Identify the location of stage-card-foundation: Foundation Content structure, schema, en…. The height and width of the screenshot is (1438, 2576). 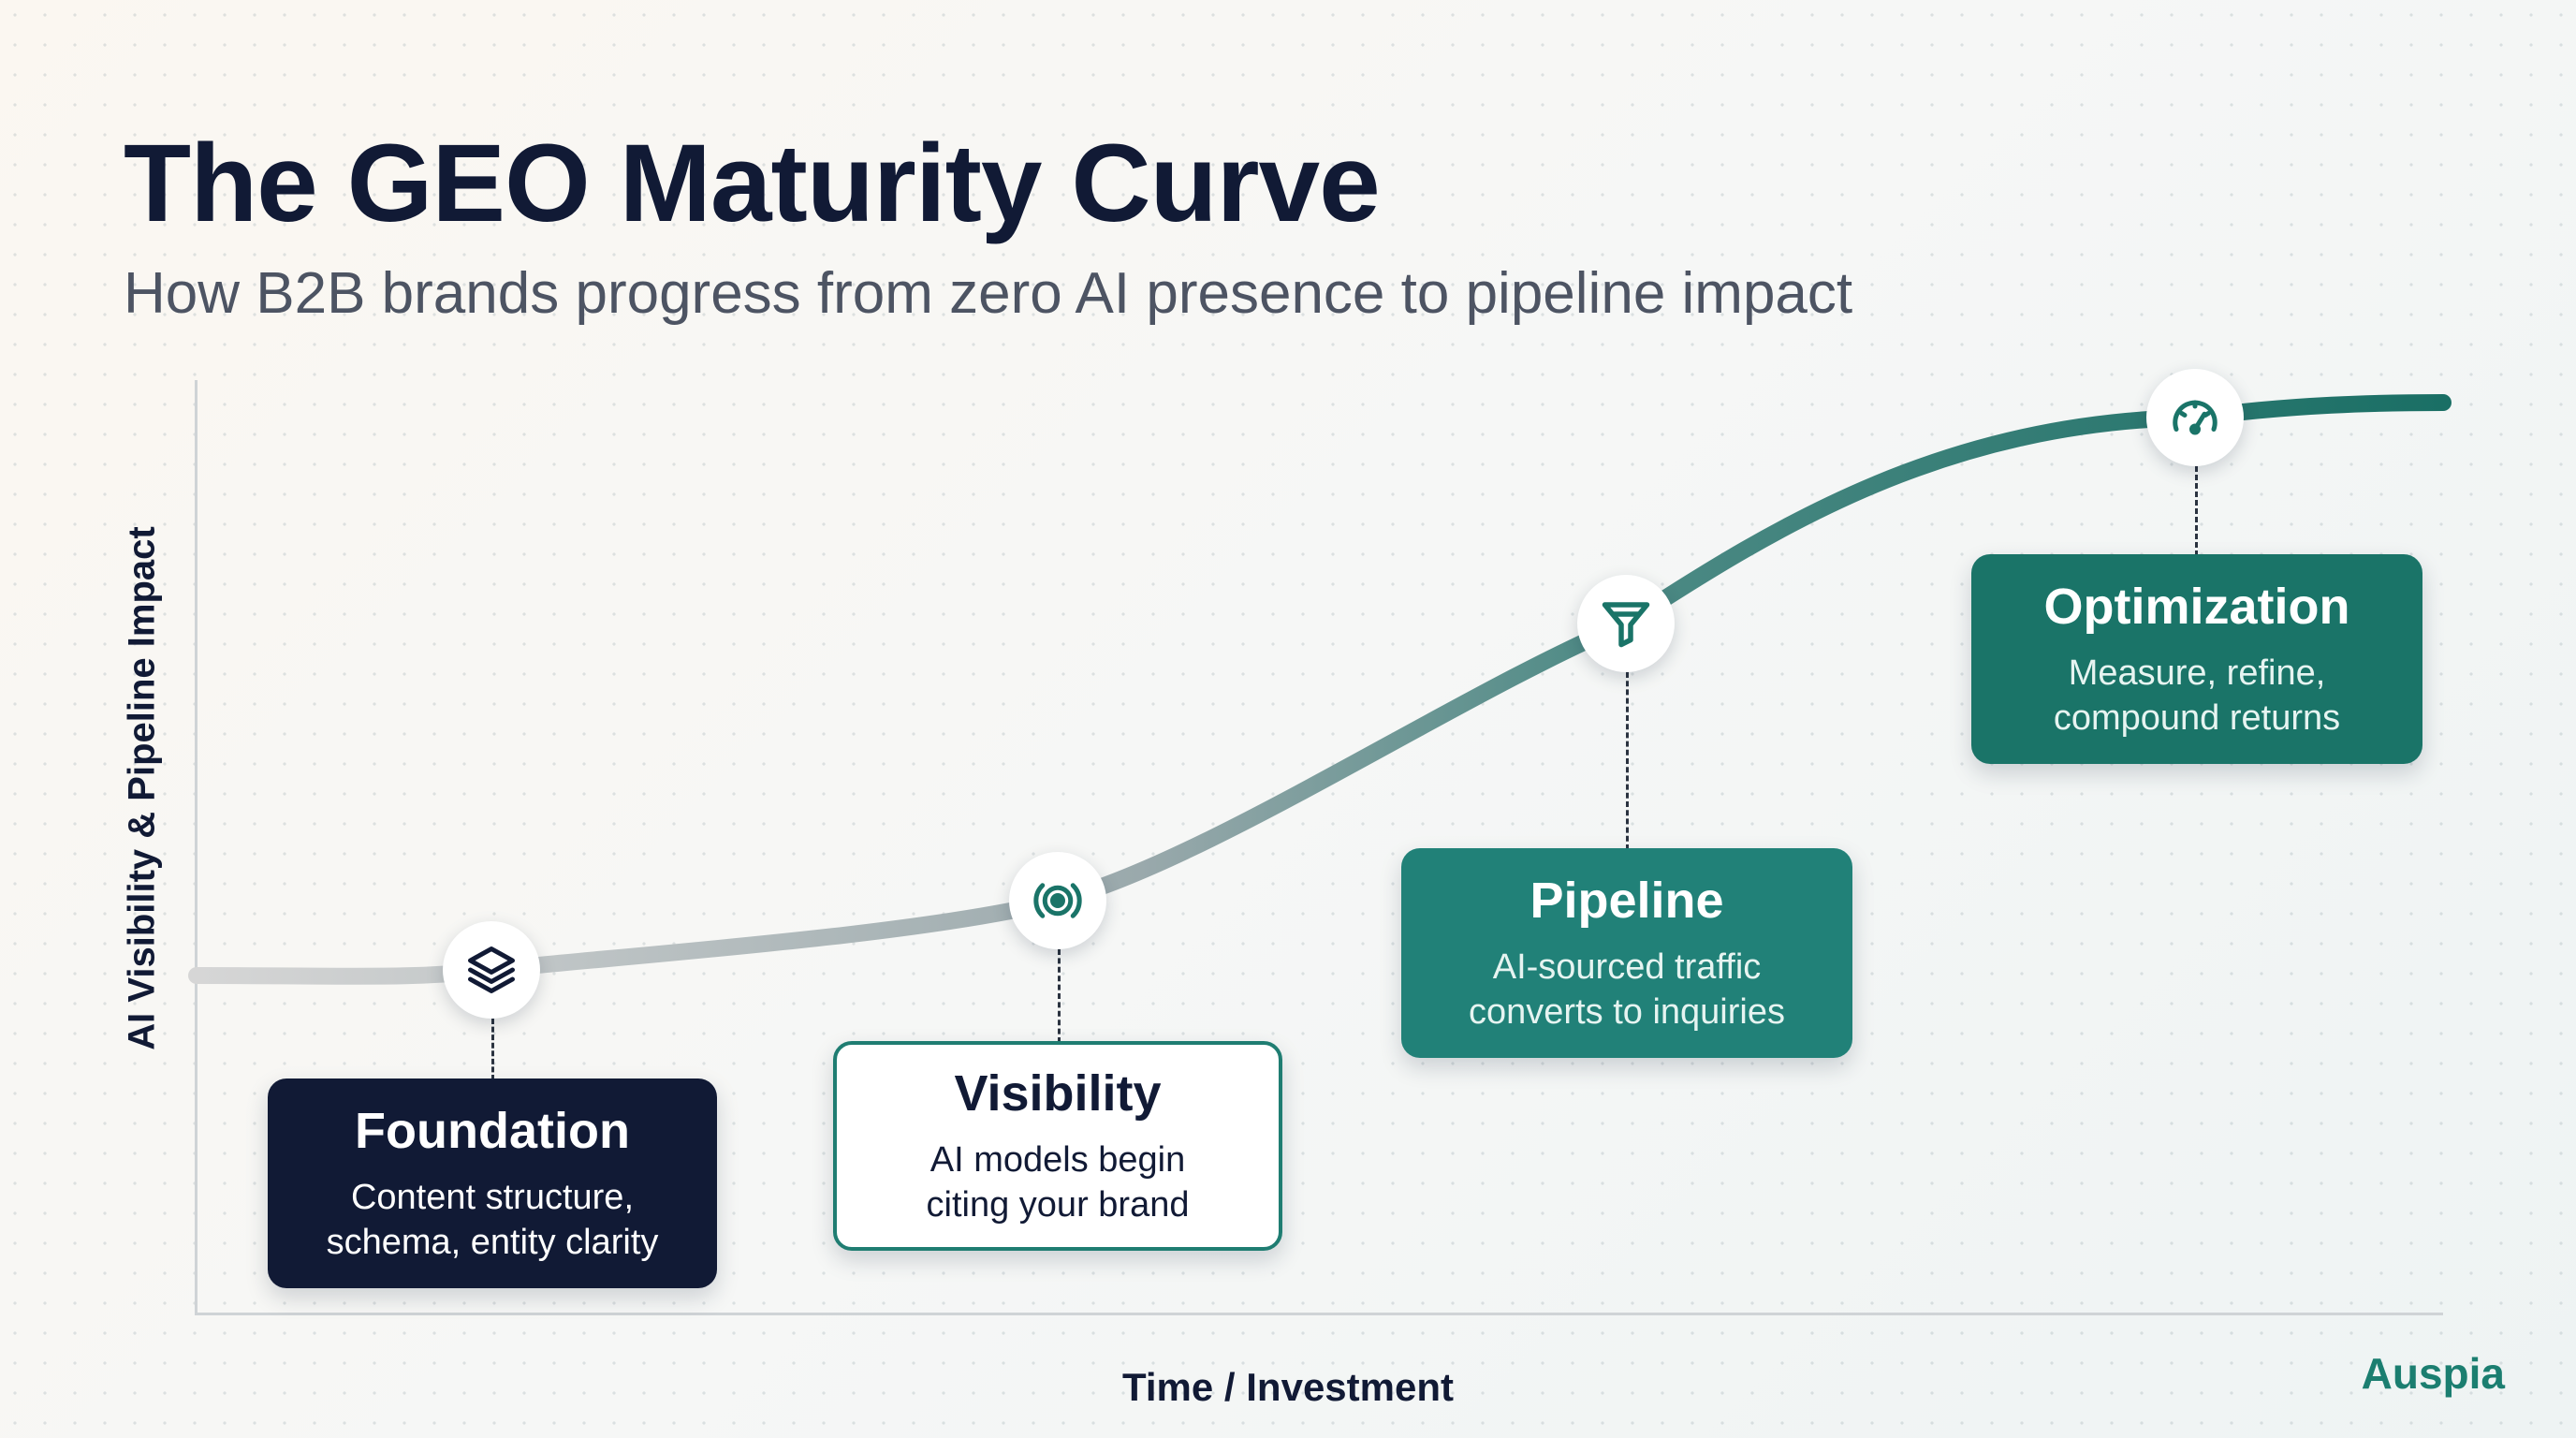
(493, 1183).